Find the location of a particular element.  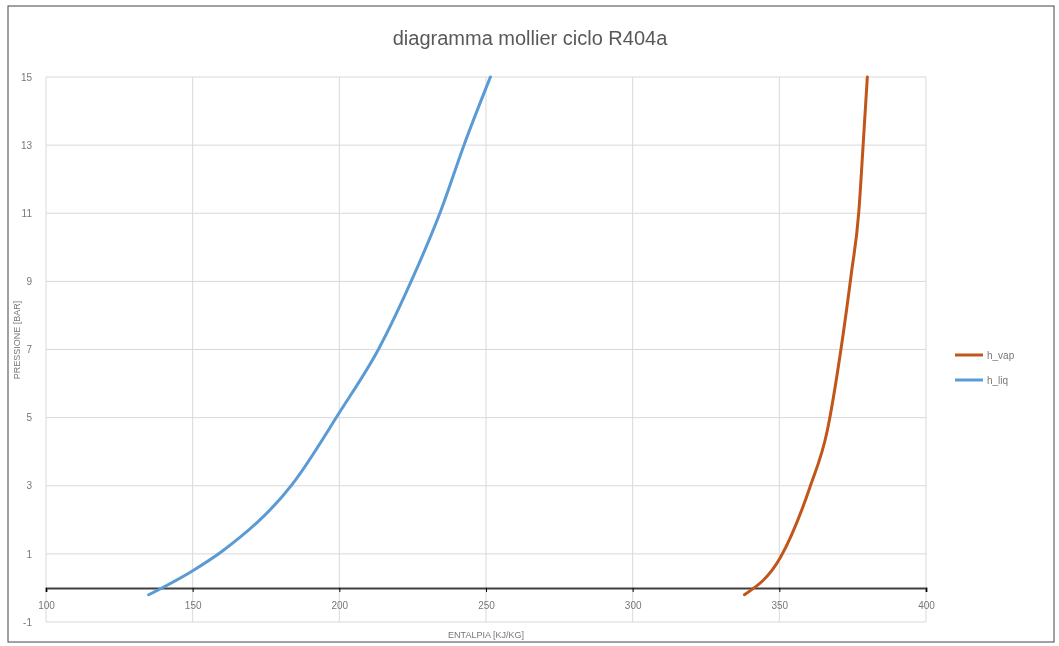

y-axis-title: PRESSIONE [BAR] is located at coordinates (17, 340).